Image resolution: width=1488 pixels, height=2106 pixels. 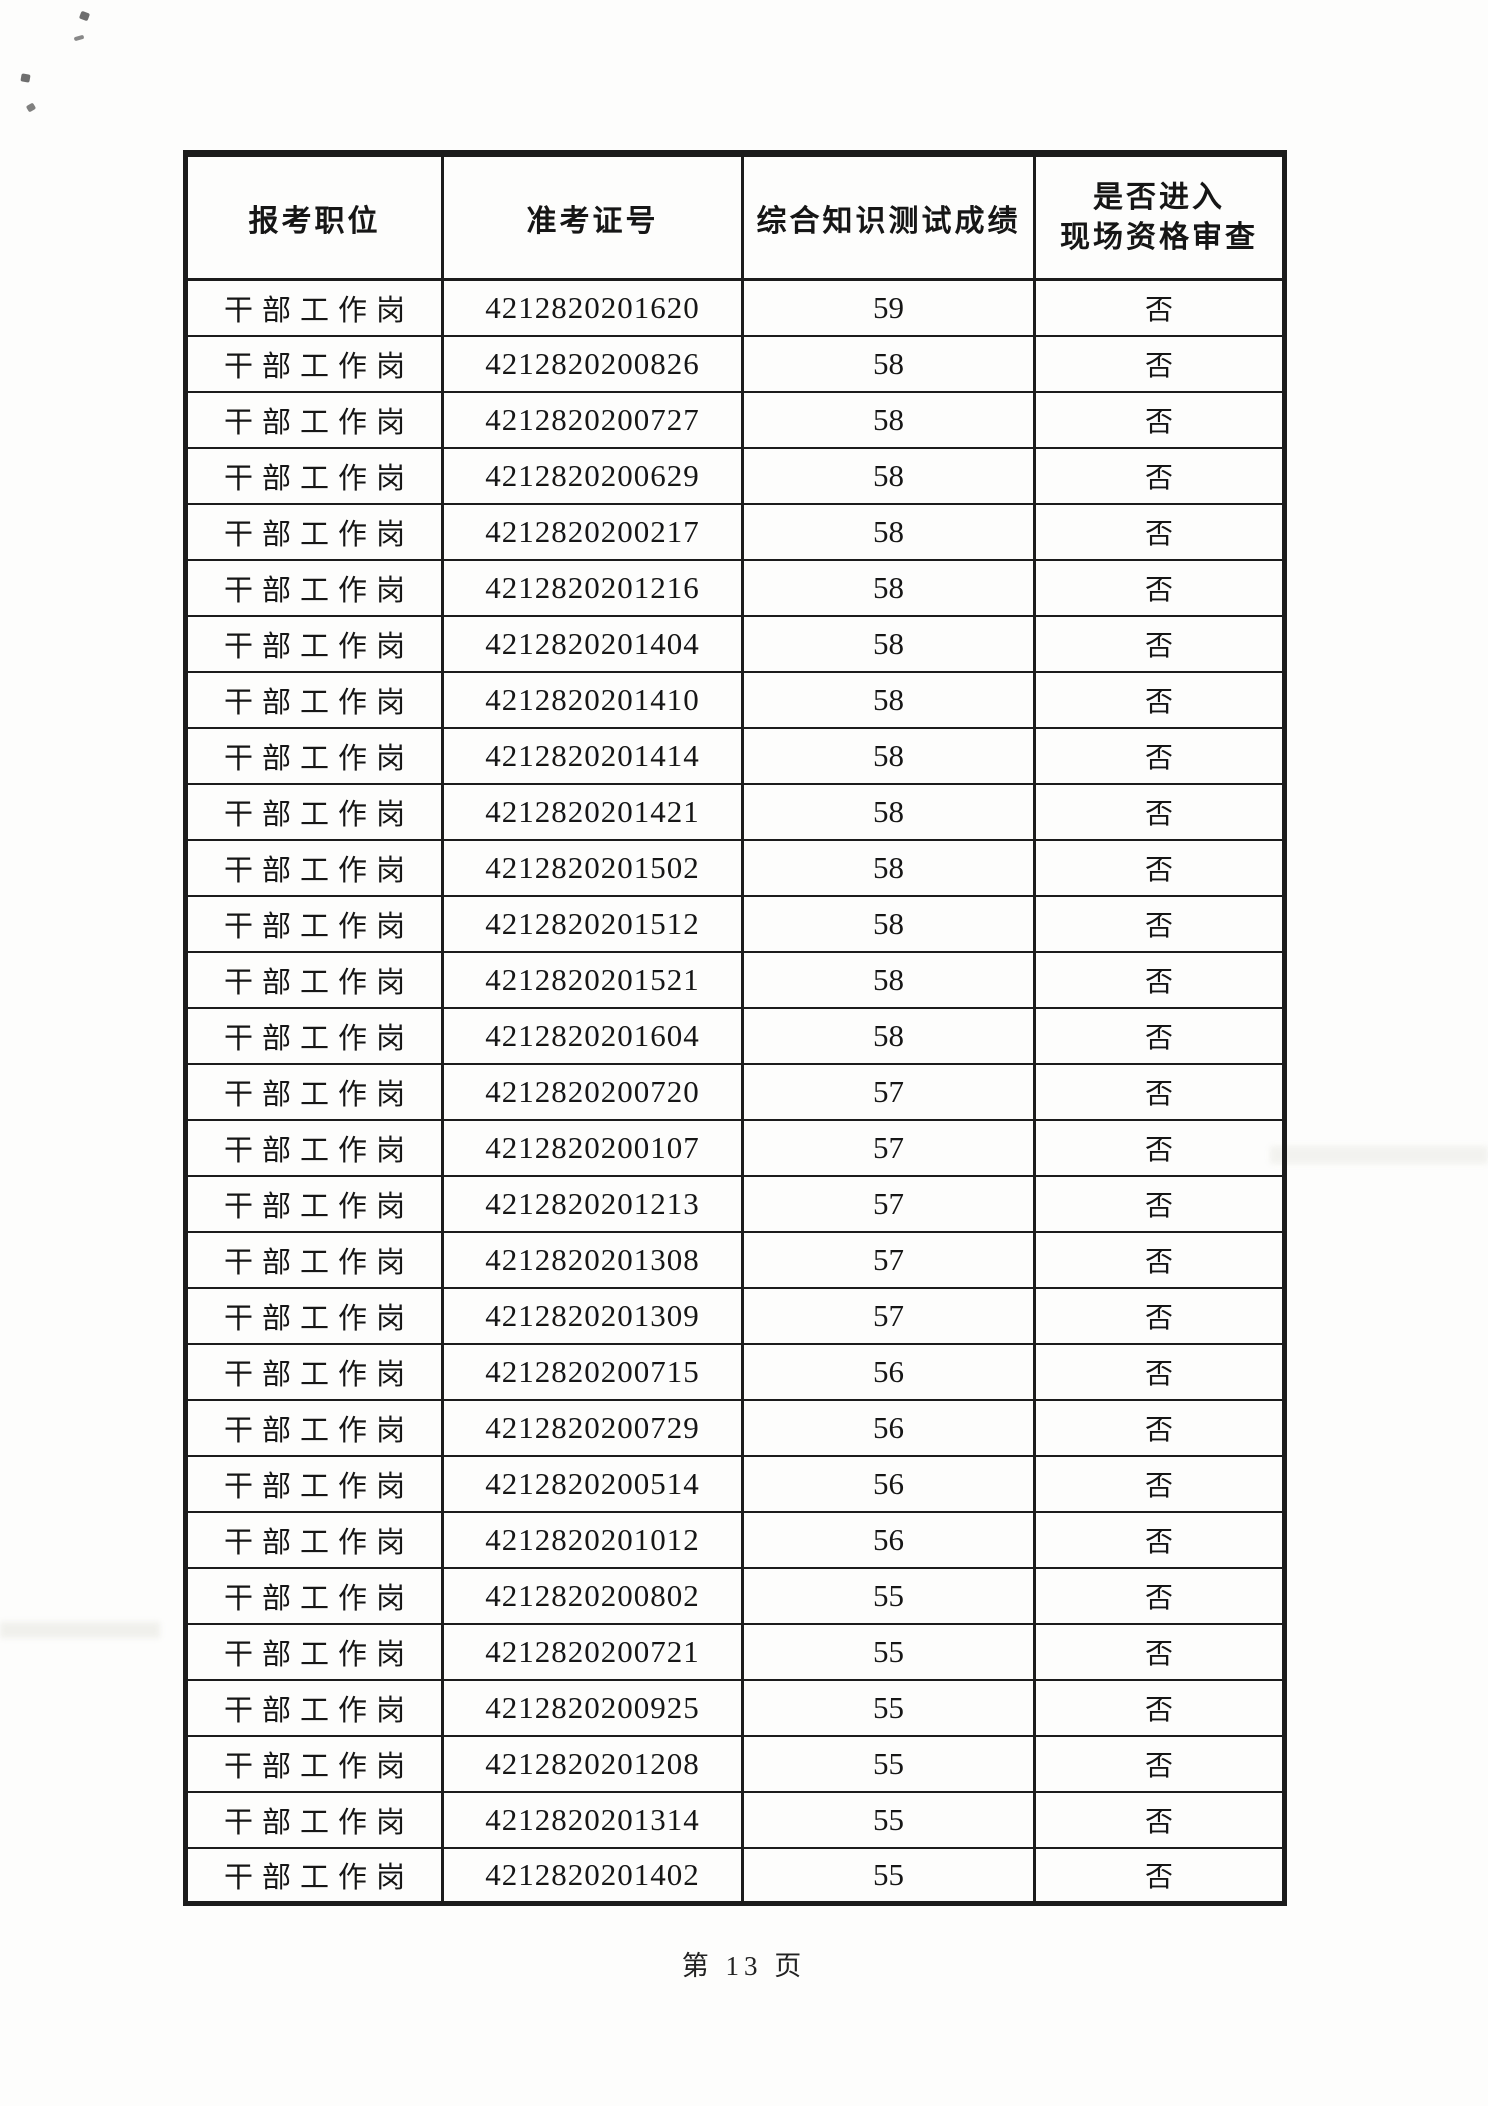 What do you see at coordinates (735, 1539) in the screenshot?
I see `table-row: 干部工作岗 4212820201012 56 否` at bounding box center [735, 1539].